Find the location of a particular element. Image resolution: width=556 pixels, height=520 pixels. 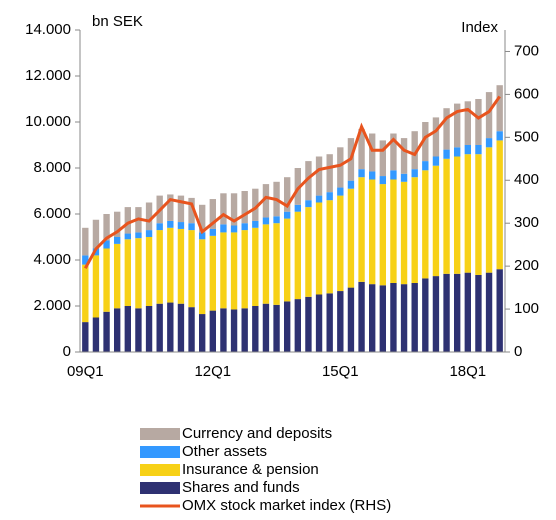

y-tick-label: 12.000 is located at coordinates (48, 75).